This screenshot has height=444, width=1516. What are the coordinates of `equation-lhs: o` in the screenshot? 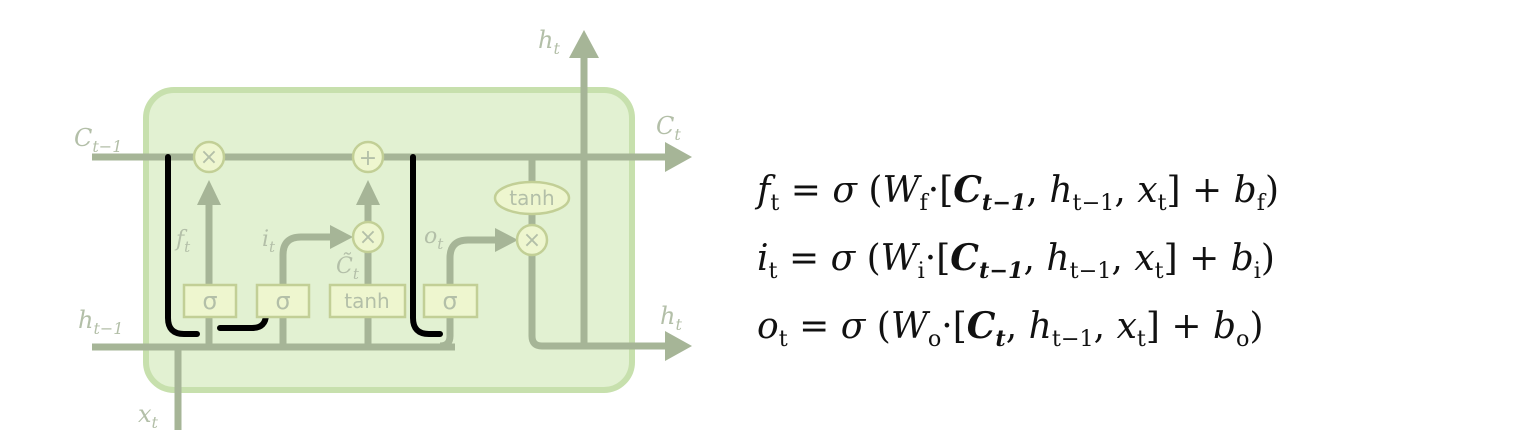 It's located at (768, 326).